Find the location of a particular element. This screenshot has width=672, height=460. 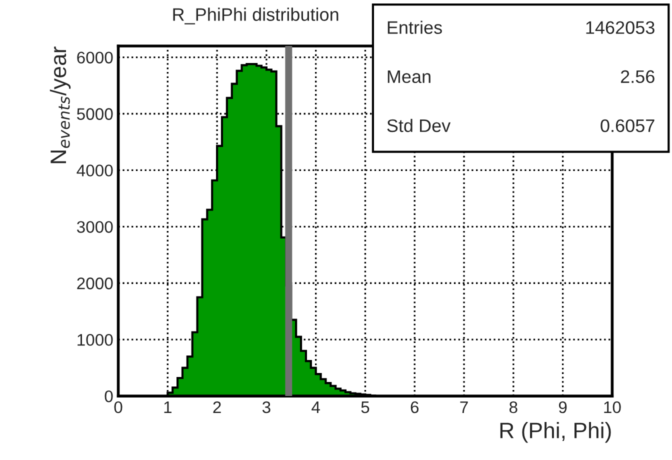

x-tick-label: 8 is located at coordinates (514, 407).